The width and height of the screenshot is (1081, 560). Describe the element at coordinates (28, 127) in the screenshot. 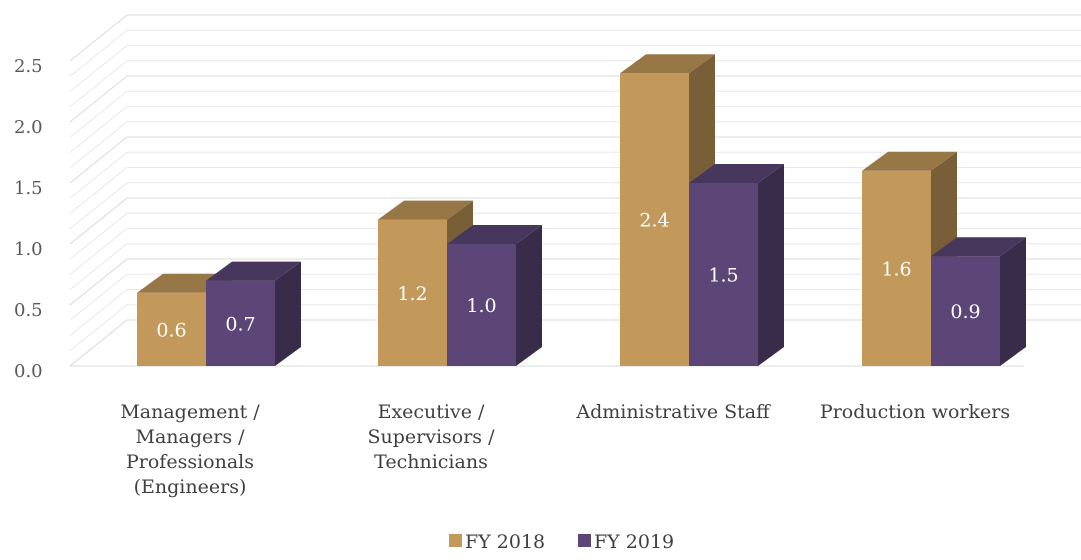

I see `y-tick-label: 2.0` at that location.